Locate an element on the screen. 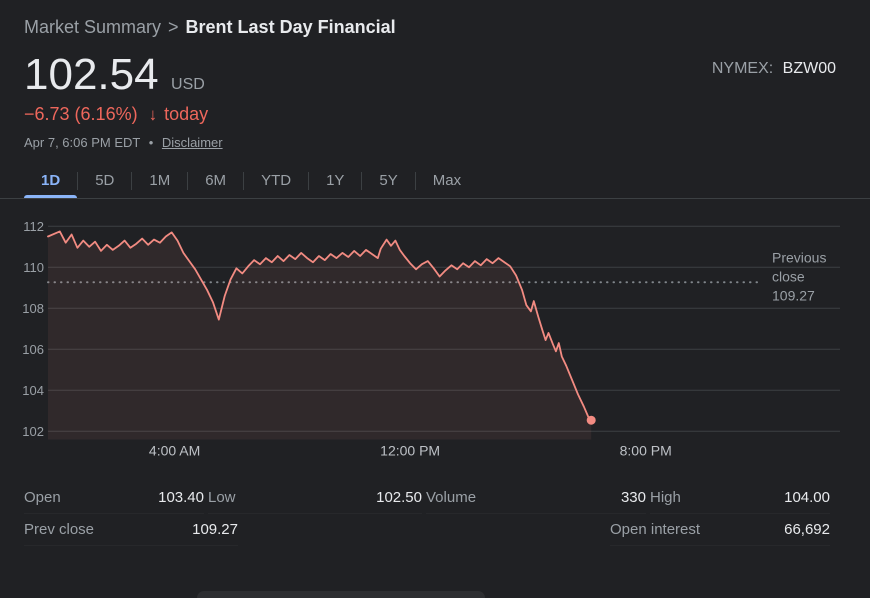 This screenshot has height=598, width=870. stat-value: 104.00 is located at coordinates (807, 497).